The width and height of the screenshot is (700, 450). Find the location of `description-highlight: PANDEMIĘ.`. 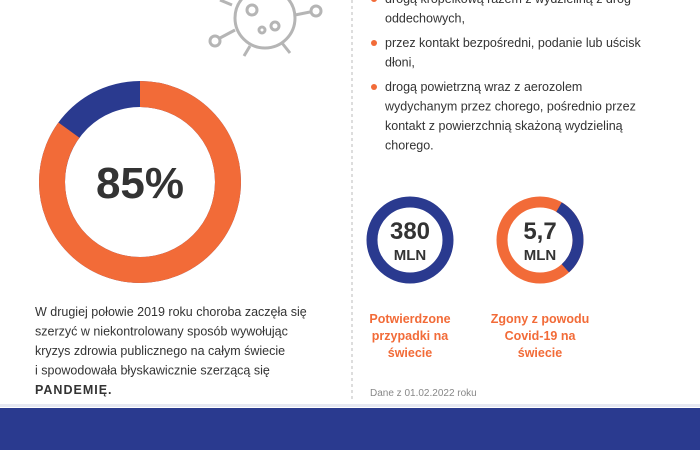

description-highlight: PANDEMIĘ. is located at coordinates (74, 390).